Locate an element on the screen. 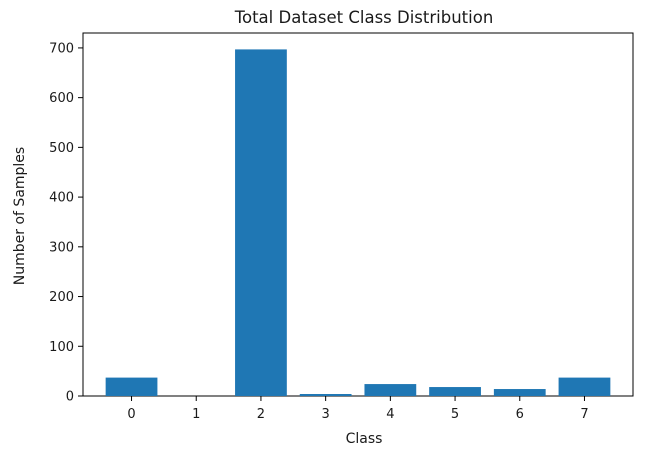 Image resolution: width=654 pixels, height=452 pixels. y-axis-ticks: 0 100 200 300 400 500 600 700 is located at coordinates (66, 223).